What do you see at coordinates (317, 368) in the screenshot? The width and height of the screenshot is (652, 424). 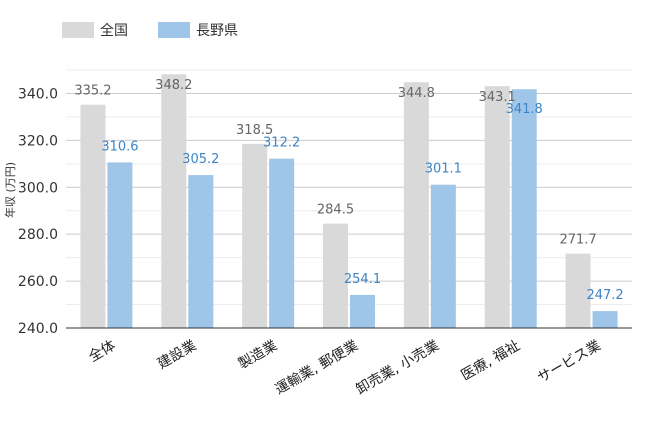 I see `x-category-label: 運輸業, 郵便業` at bounding box center [317, 368].